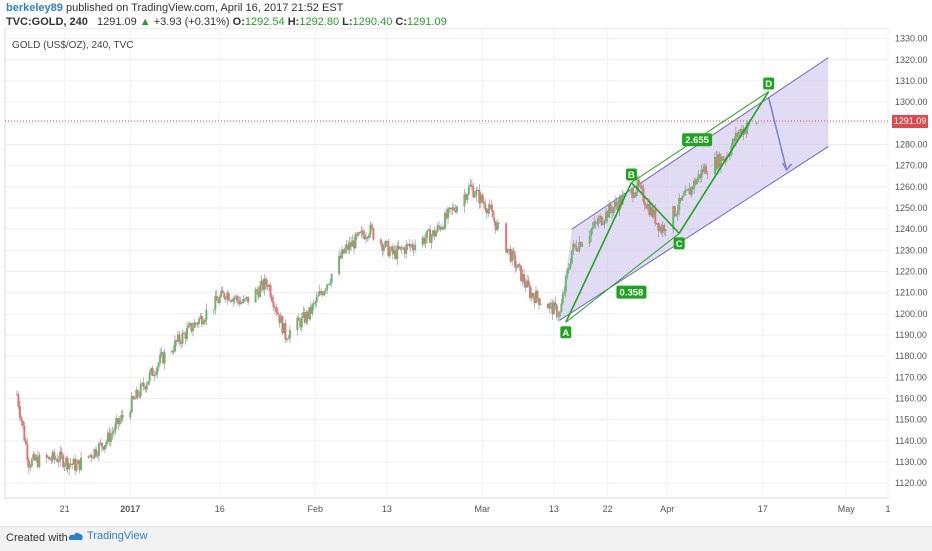 This screenshot has width=932, height=551. Describe the element at coordinates (566, 332) in the screenshot. I see `pattern-point-box` at that location.